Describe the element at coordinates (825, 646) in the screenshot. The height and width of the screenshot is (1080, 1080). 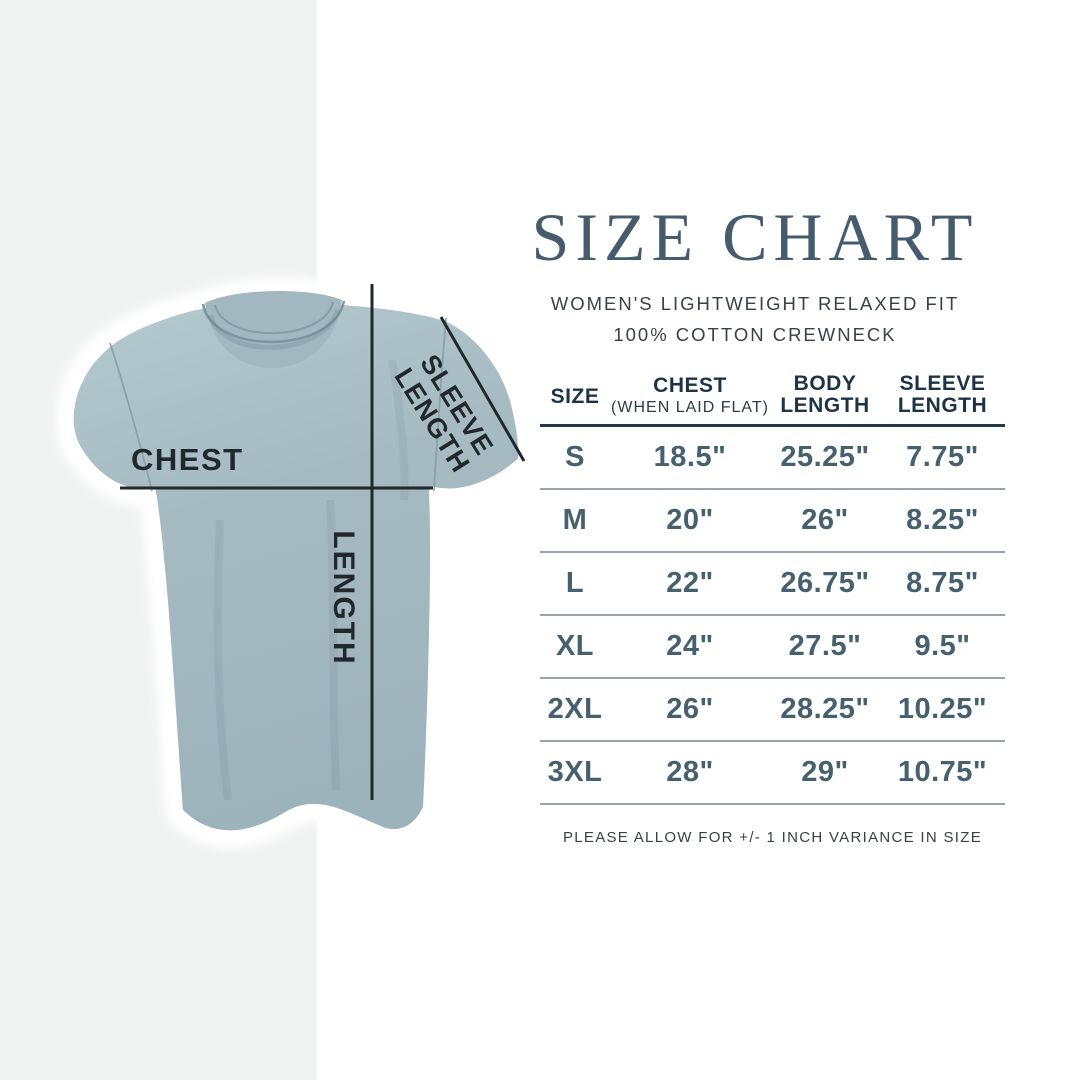
I see `body-length-cell: 27.5"` at that location.